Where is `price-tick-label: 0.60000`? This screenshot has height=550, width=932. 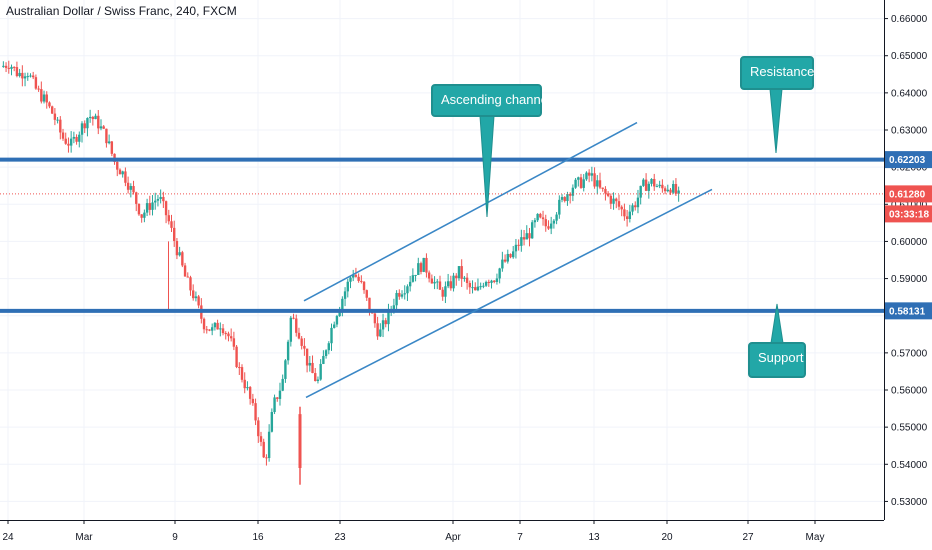
price-tick-label: 0.60000 is located at coordinates (909, 242).